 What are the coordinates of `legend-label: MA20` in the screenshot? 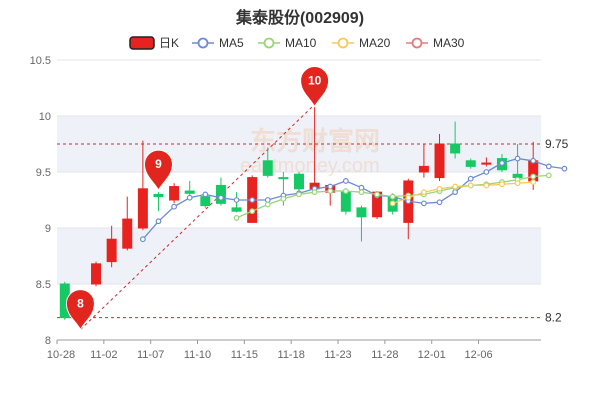 It's located at (375, 43).